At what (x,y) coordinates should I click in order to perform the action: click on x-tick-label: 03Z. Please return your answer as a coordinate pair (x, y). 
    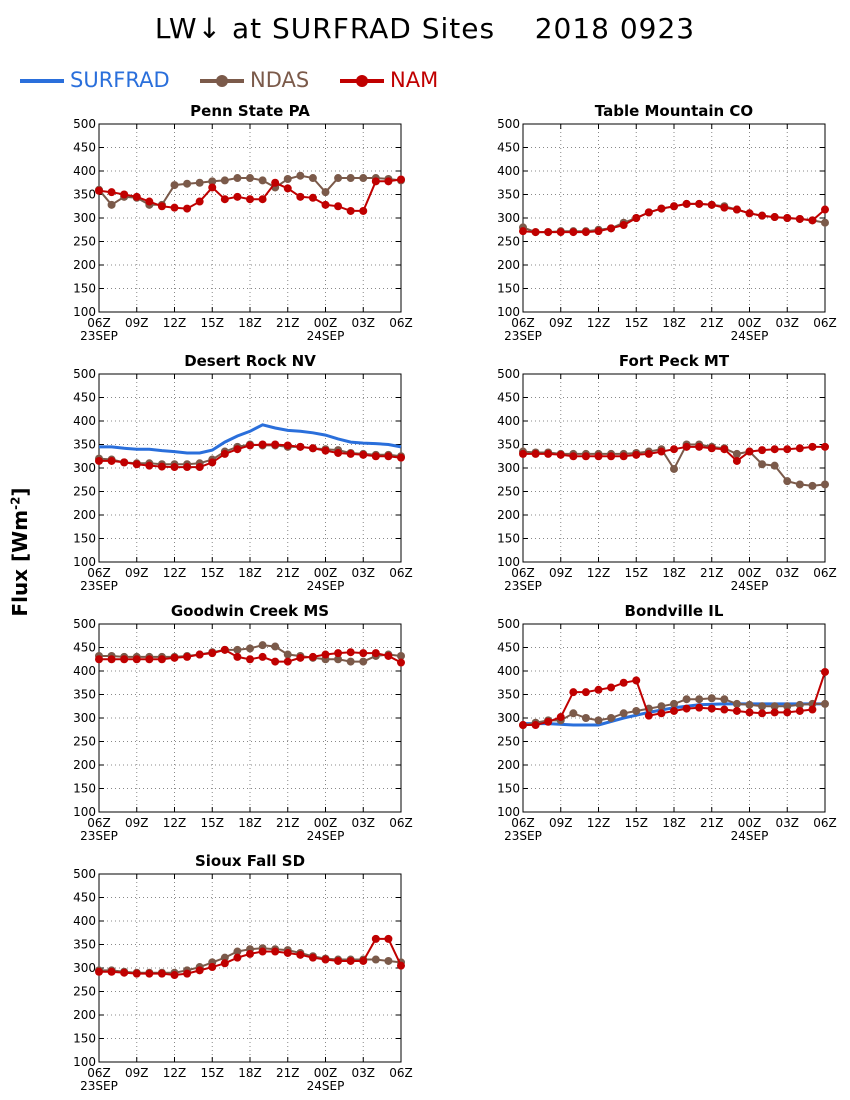
    Looking at the image, I should click on (364, 1073).